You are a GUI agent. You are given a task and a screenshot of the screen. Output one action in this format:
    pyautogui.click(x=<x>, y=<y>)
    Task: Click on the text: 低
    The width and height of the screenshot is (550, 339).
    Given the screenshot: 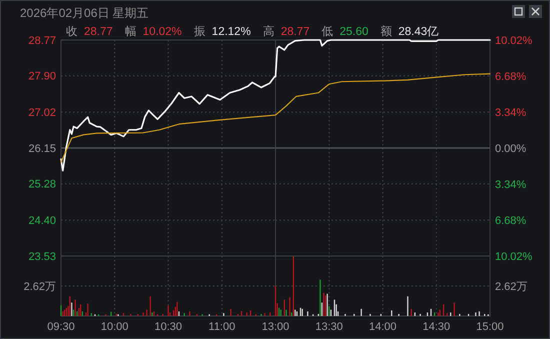 What is the action you would take?
    pyautogui.click(x=328, y=31)
    